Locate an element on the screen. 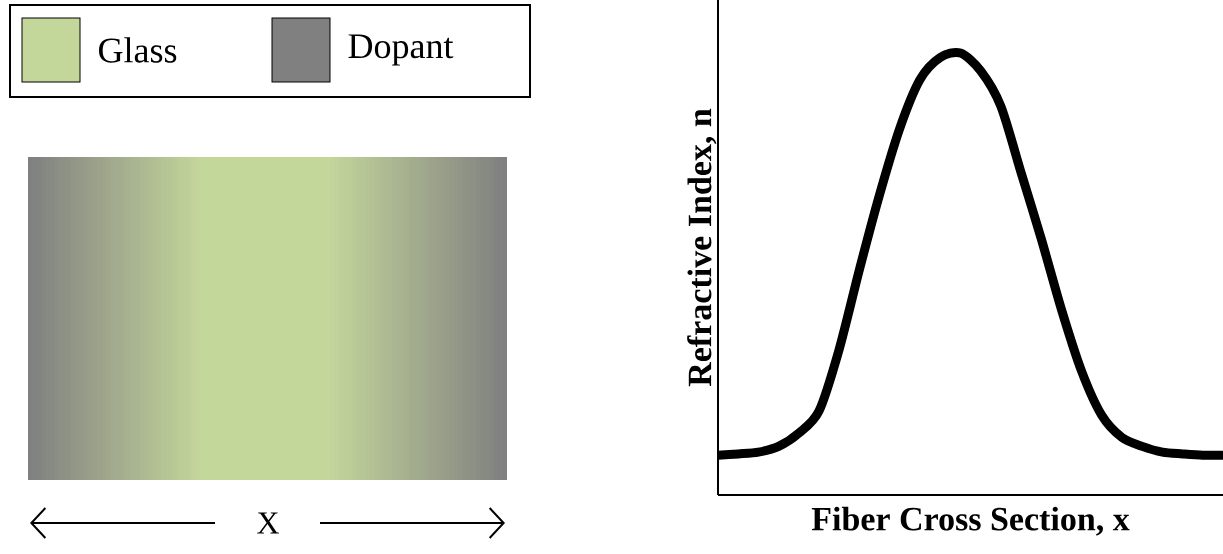 Image resolution: width=1223 pixels, height=554 pixels. x-axis-title: Fiber Cross Section, x is located at coordinates (970, 521).